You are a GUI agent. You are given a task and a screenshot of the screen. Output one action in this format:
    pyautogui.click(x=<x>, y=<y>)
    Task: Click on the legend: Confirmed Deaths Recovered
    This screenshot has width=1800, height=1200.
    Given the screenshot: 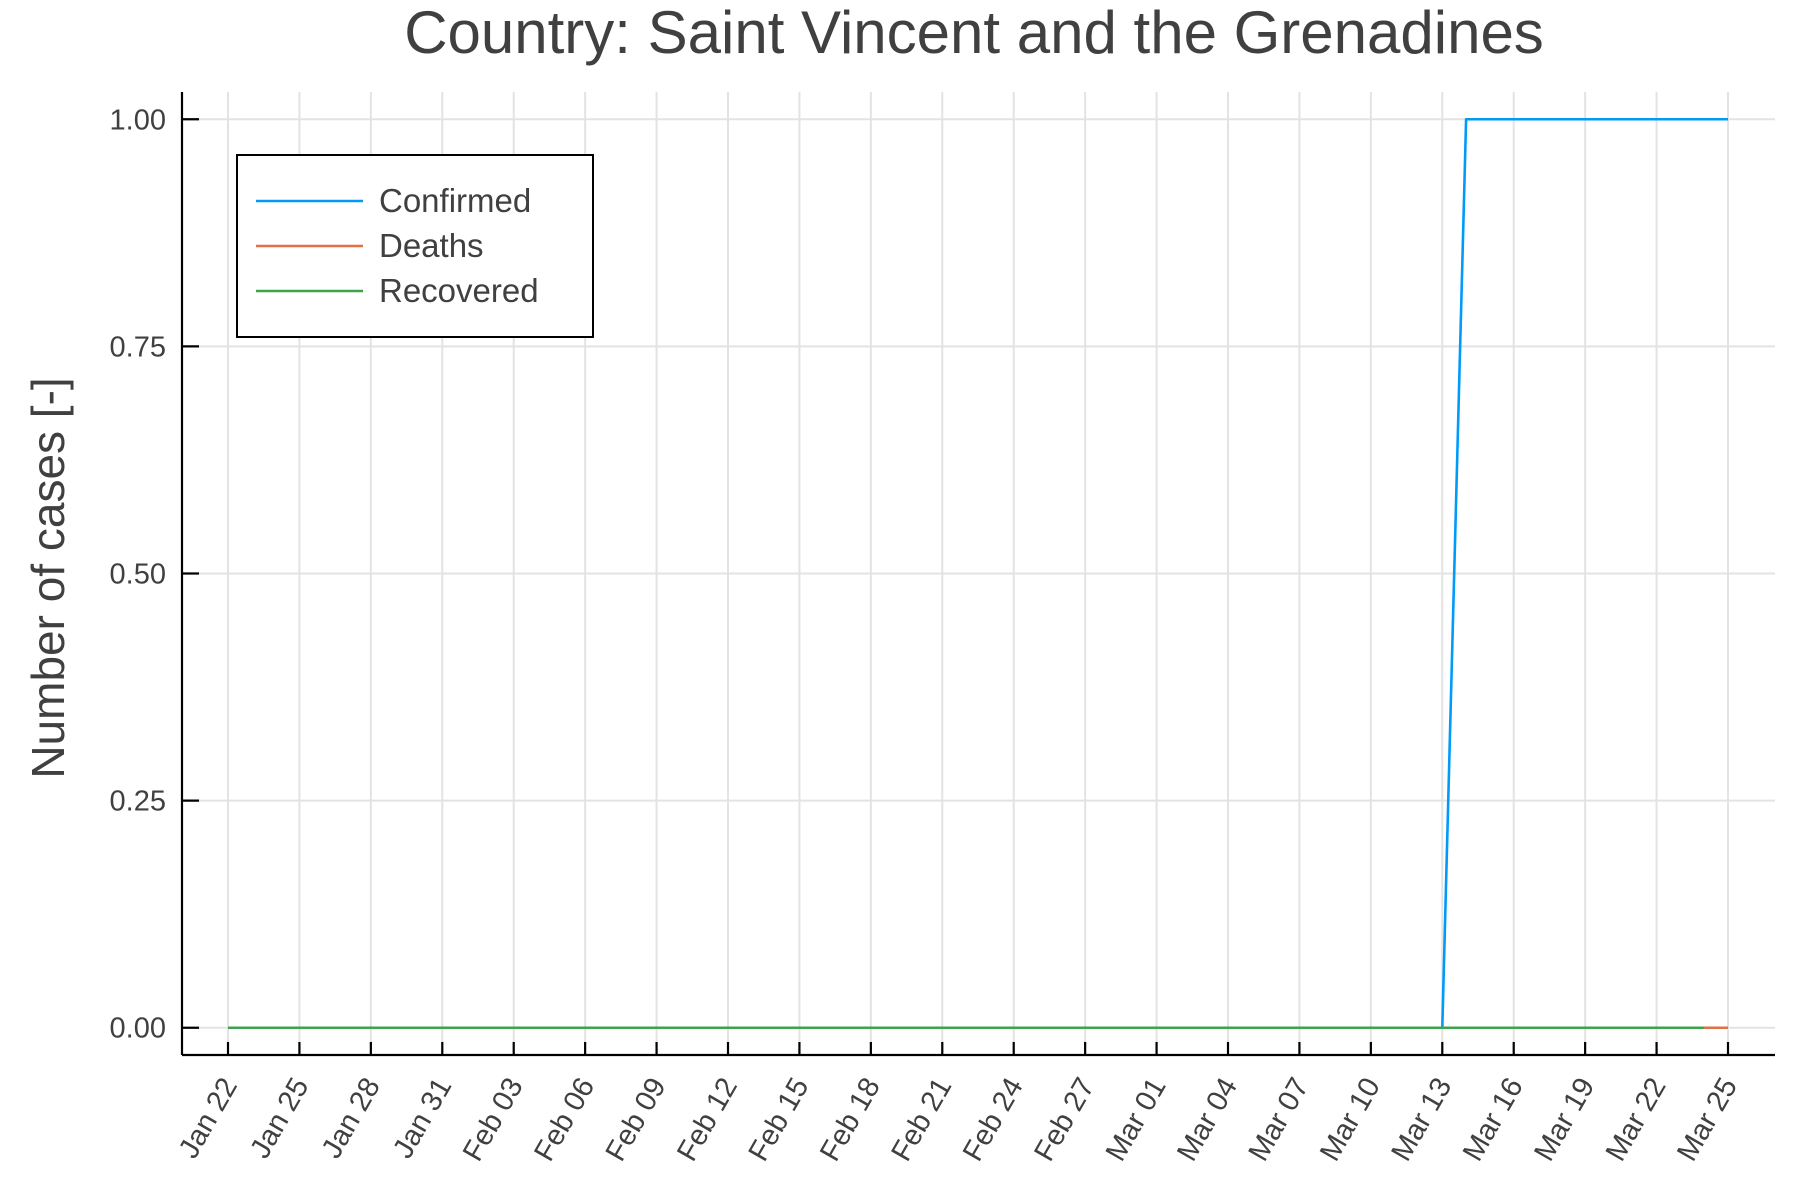 What is the action you would take?
    pyautogui.click(x=415, y=246)
    